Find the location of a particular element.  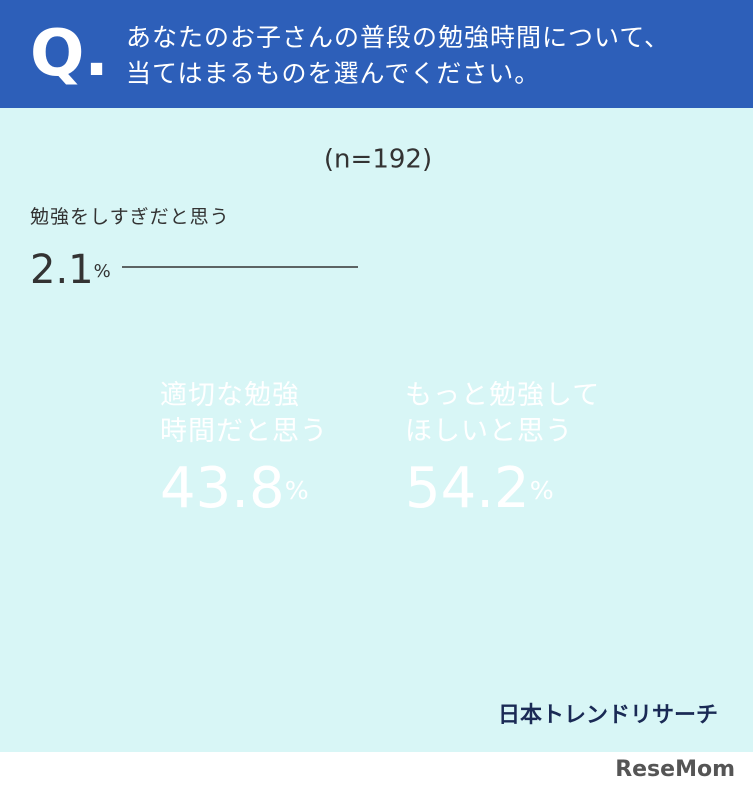

sample-size: (n=192) is located at coordinates (378, 160).